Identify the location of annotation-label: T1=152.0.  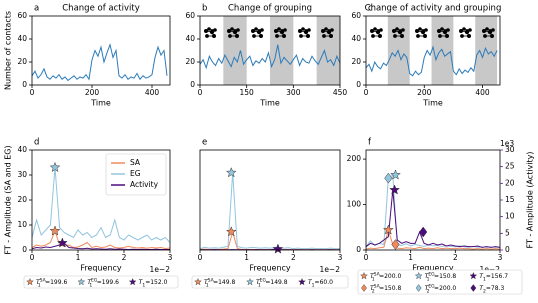
(153, 284).